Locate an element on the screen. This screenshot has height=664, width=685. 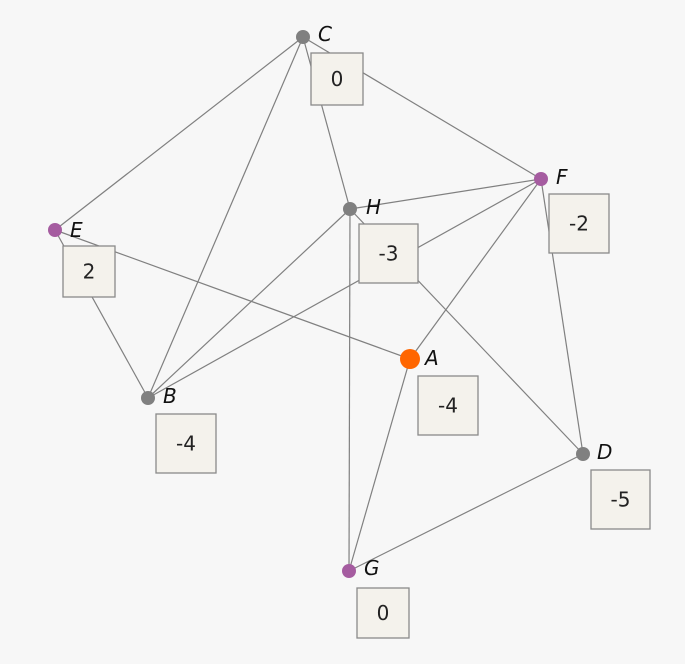
node-name-h: H is located at coordinates (373, 207).